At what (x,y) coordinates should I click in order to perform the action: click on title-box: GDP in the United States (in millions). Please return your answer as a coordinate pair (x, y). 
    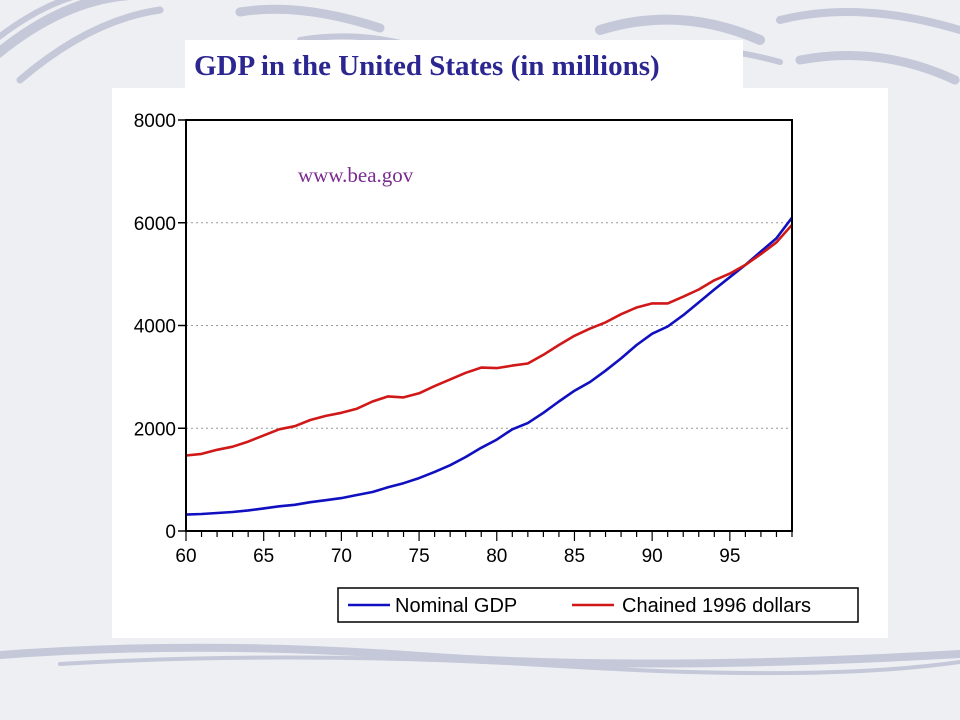
    Looking at the image, I should click on (464, 65).